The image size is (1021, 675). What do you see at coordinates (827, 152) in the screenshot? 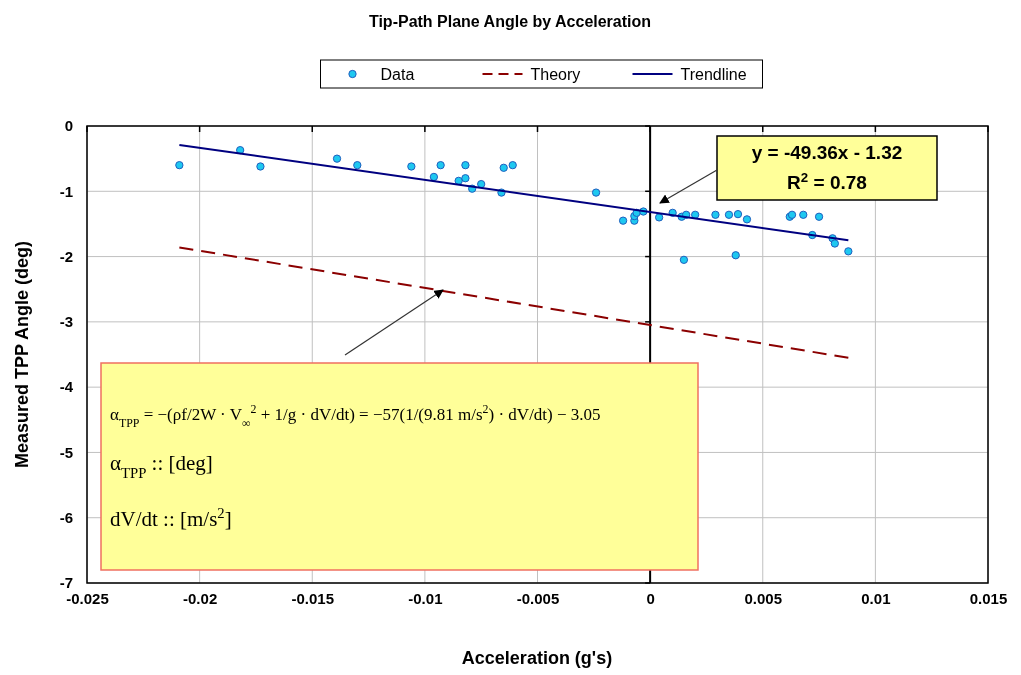
I see `annotation: y = -49.36x - 1.32` at bounding box center [827, 152].